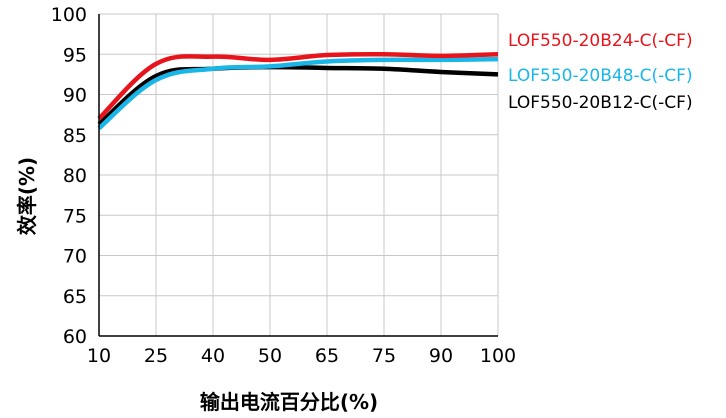 This screenshot has height=418, width=726. What do you see at coordinates (498, 356) in the screenshot?
I see `x-tick-label: 100` at bounding box center [498, 356].